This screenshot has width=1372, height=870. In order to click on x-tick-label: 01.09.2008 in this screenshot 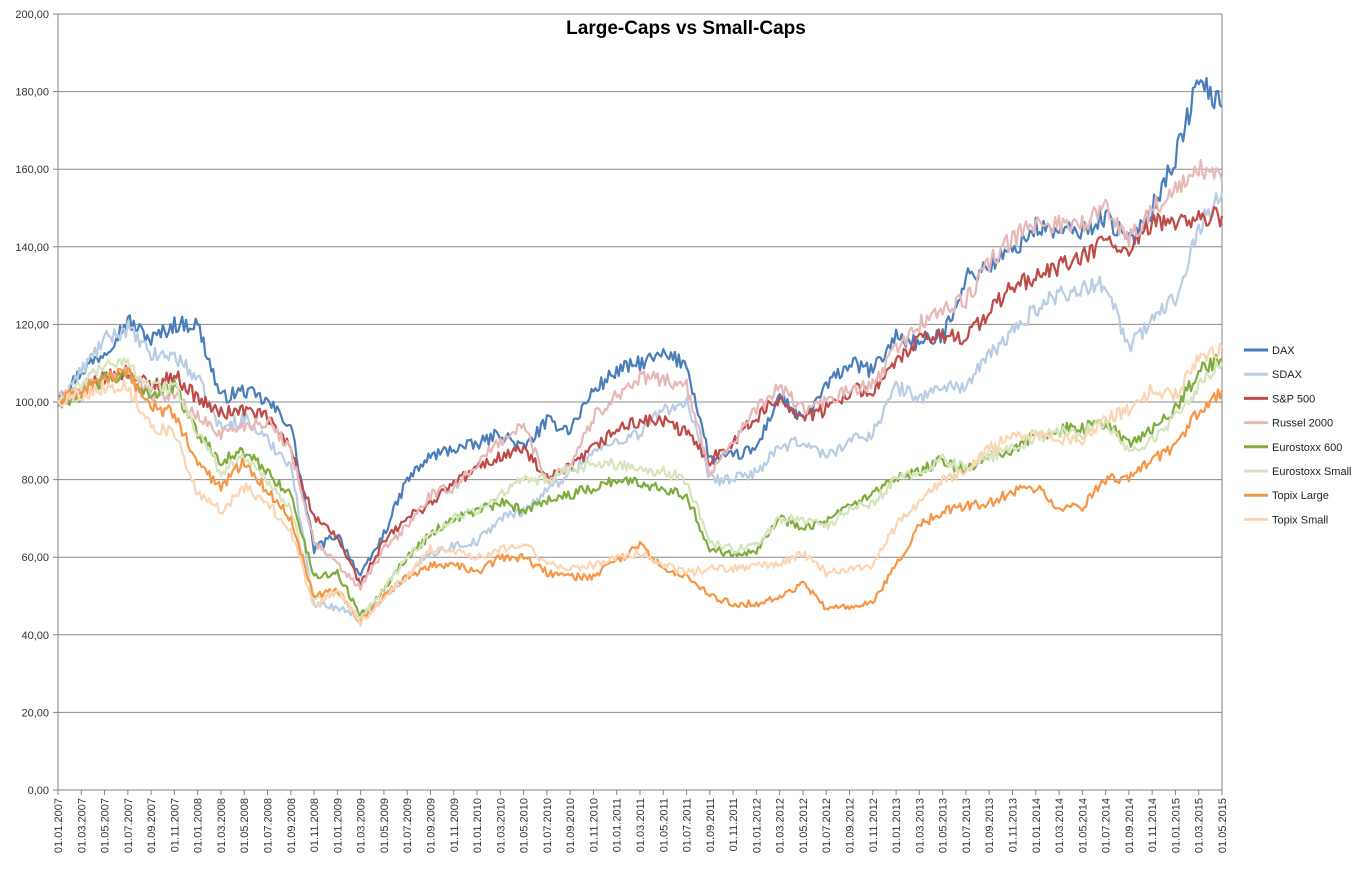, I will do `click(292, 825)`.